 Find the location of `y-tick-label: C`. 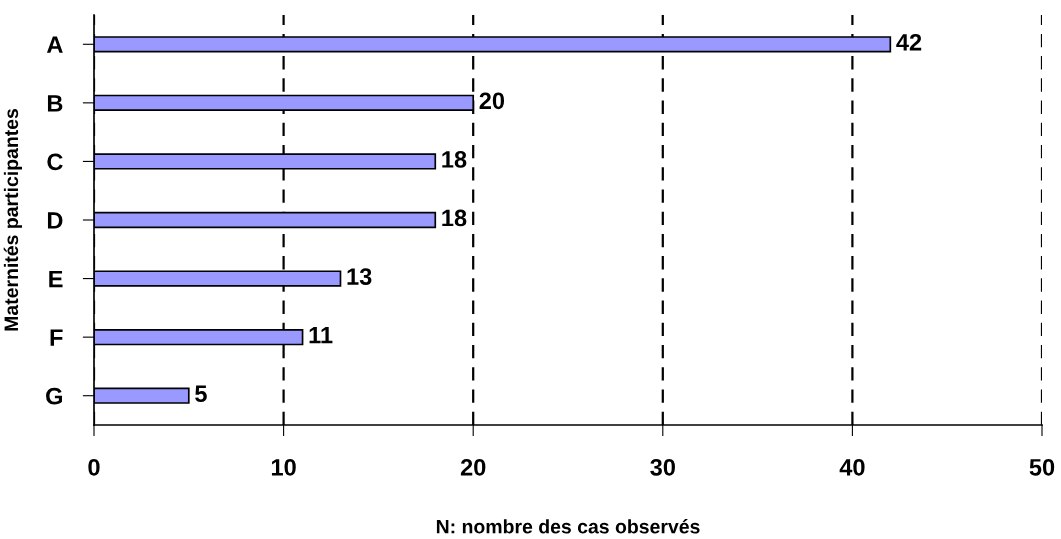

y-tick-label: C is located at coordinates (55, 162).